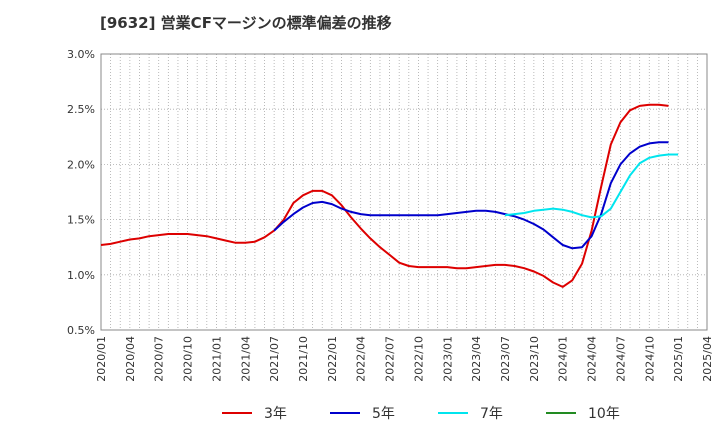 This screenshot has width=720, height=440. I want to click on x-tick-label: 2021/07, so click(274, 359).